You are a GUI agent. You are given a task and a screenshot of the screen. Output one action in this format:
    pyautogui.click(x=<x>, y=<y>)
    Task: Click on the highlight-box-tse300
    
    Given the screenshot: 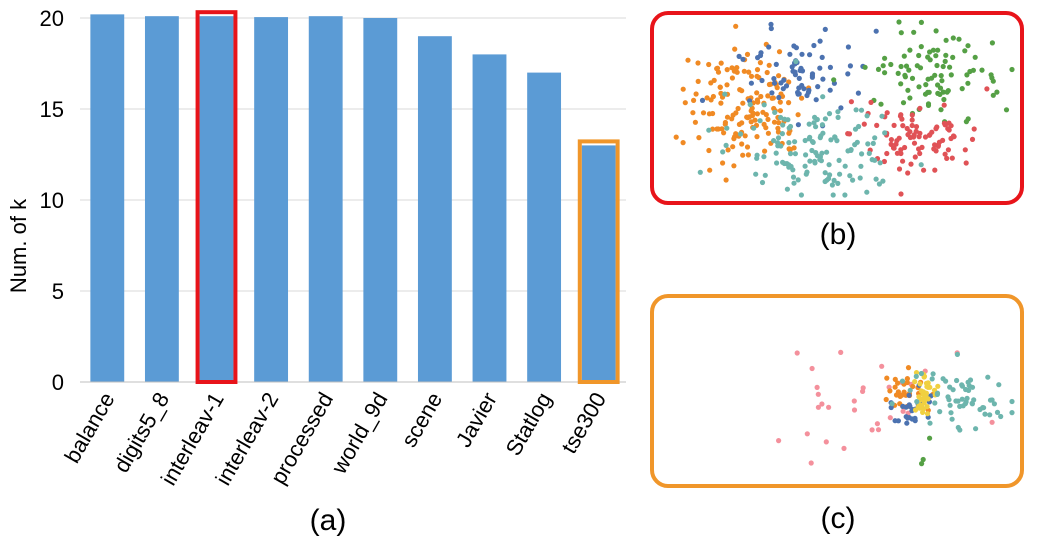 What is the action you would take?
    pyautogui.click(x=598, y=261)
    